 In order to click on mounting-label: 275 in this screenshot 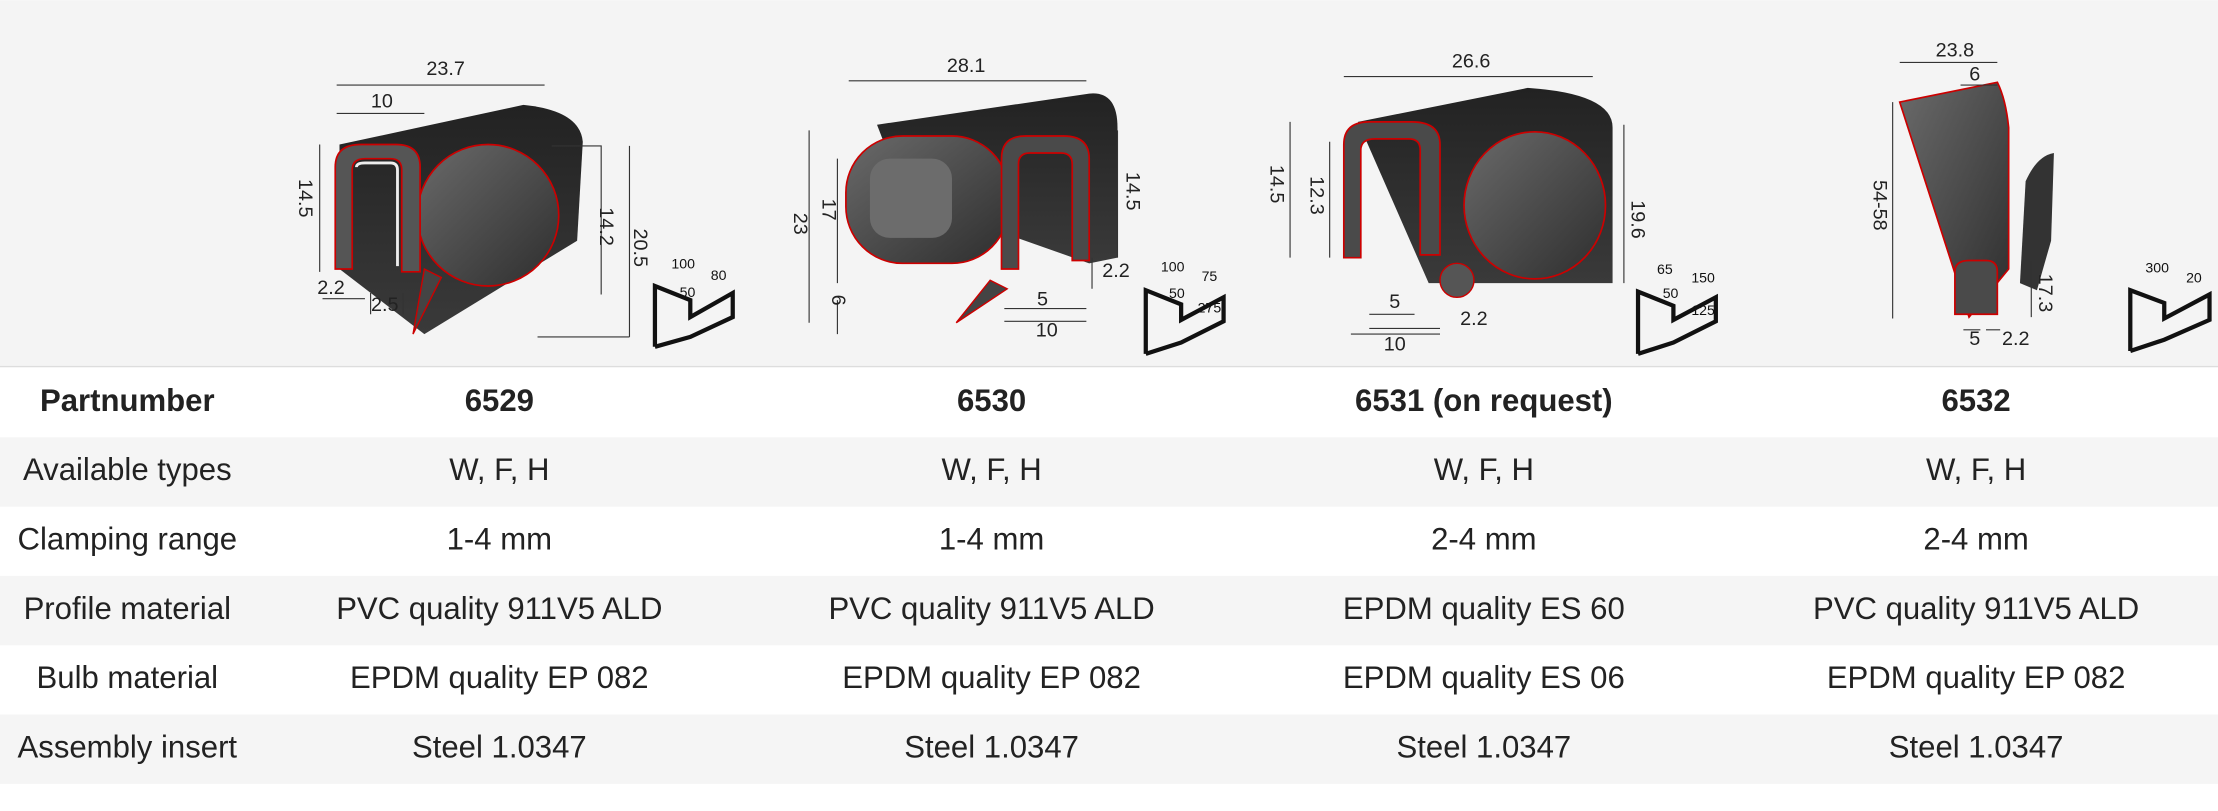, I will do `click(1210, 307)`.